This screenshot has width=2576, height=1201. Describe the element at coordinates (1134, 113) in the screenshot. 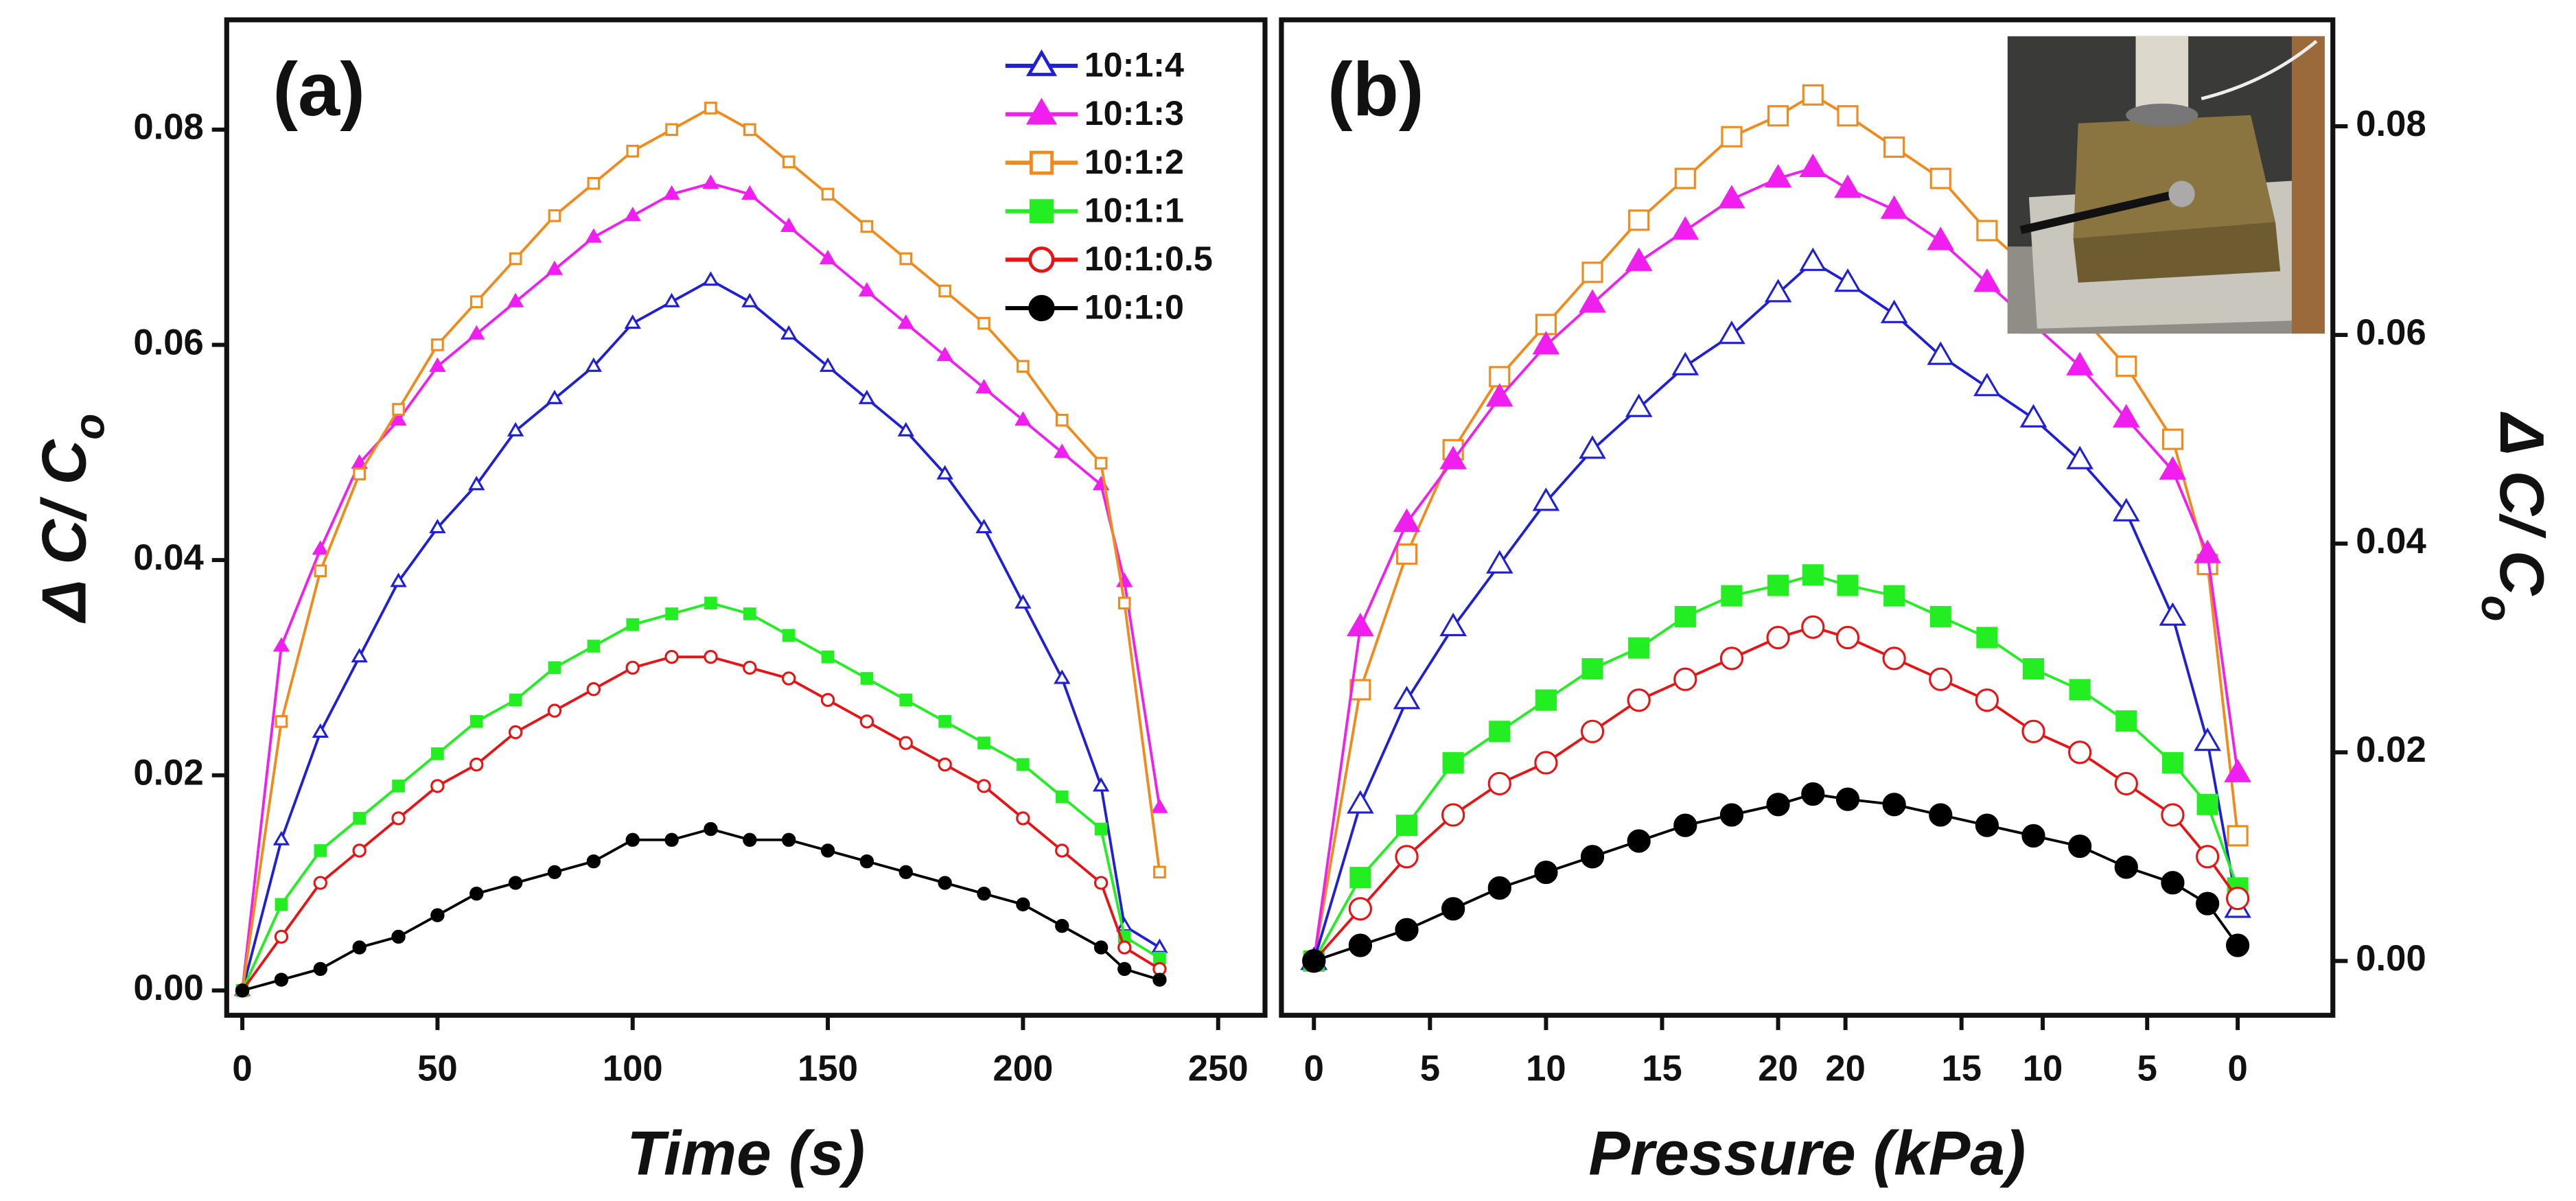

I see `legend-label: 10:1:3` at that location.